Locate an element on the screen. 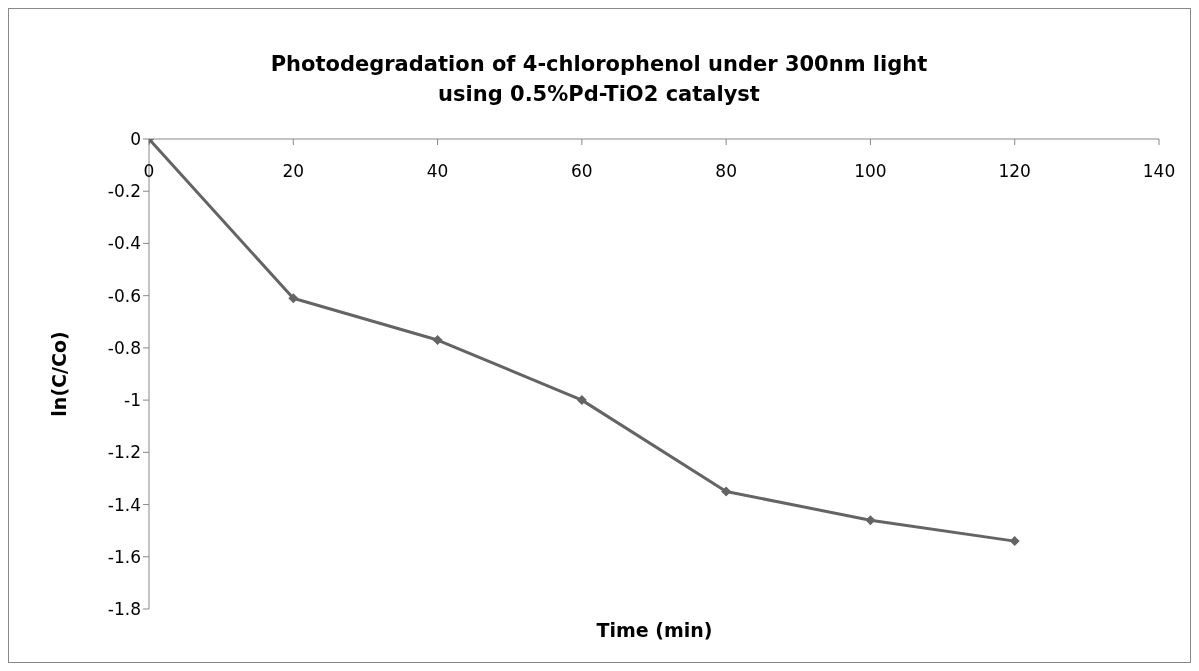 This screenshot has width=1199, height=671. x-tick-label: 0 is located at coordinates (149, 171).